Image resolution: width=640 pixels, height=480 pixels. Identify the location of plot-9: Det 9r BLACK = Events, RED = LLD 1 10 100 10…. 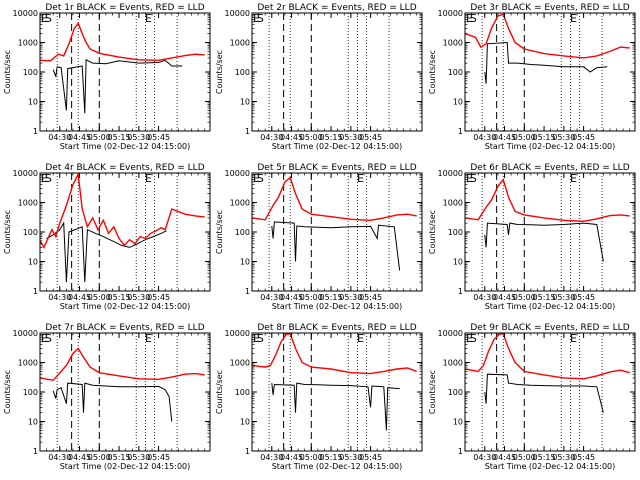
(532, 397).